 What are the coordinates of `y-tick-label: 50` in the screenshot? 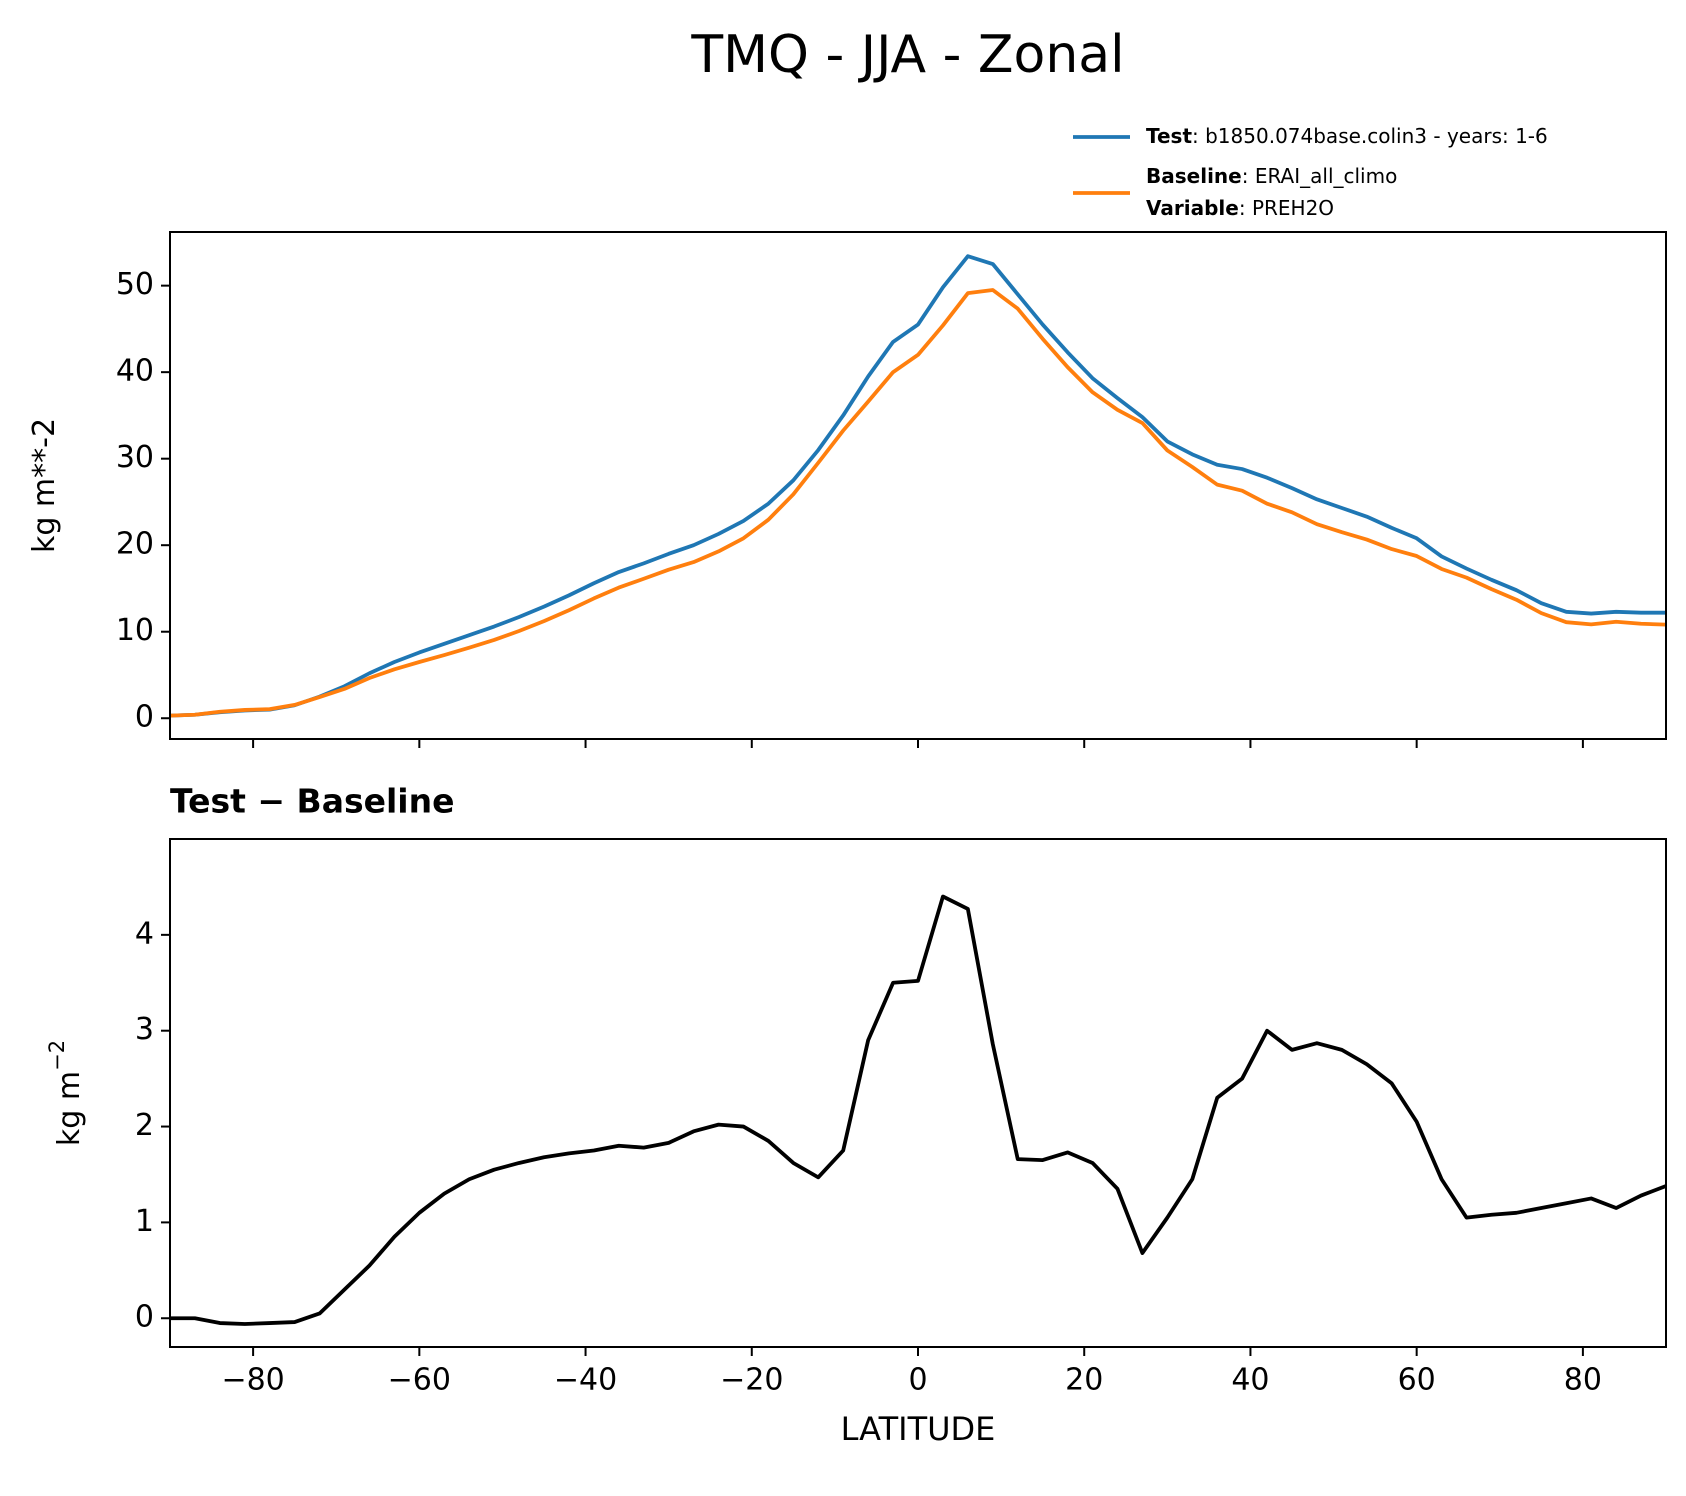 It's located at (135, 284).